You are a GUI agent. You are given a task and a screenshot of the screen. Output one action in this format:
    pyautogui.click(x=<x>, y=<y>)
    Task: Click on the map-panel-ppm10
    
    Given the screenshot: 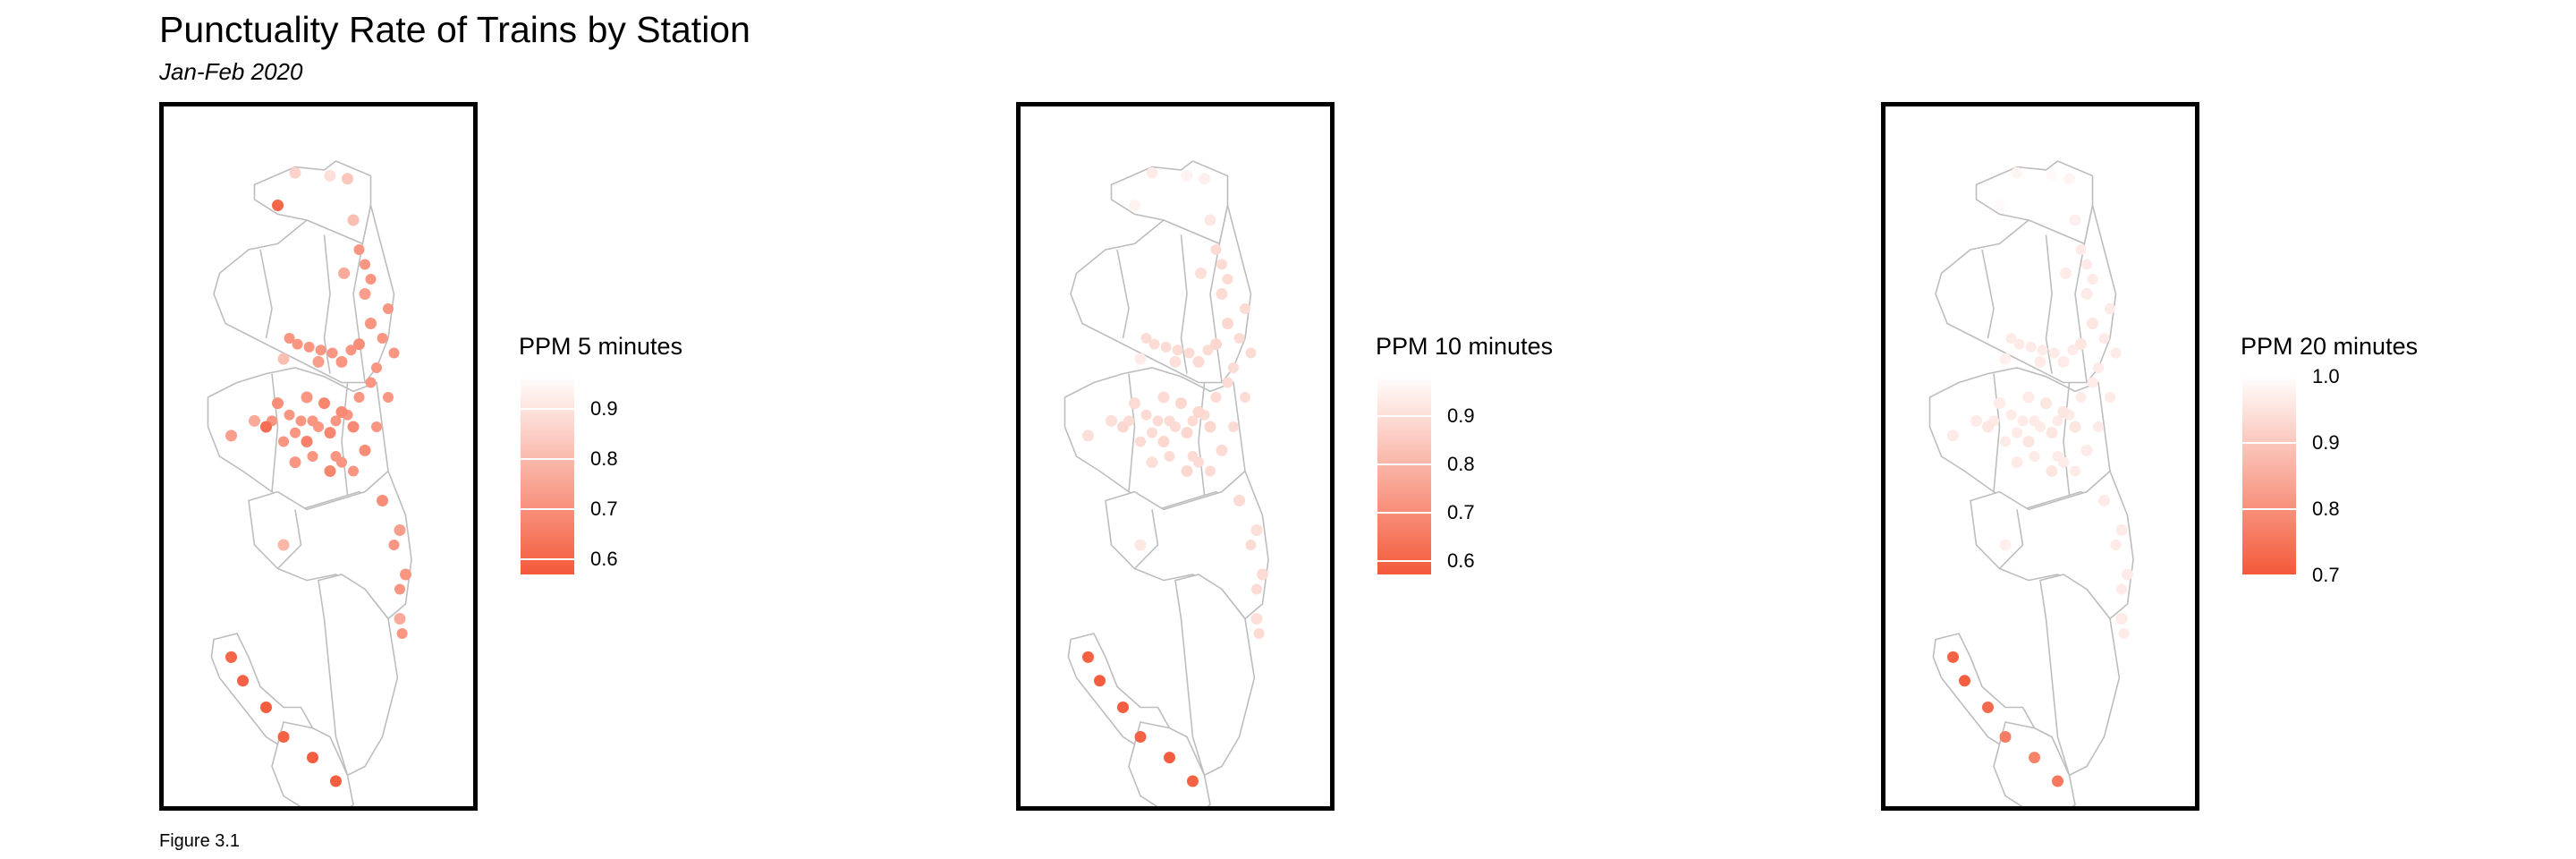 What is the action you would take?
    pyautogui.click(x=1175, y=456)
    